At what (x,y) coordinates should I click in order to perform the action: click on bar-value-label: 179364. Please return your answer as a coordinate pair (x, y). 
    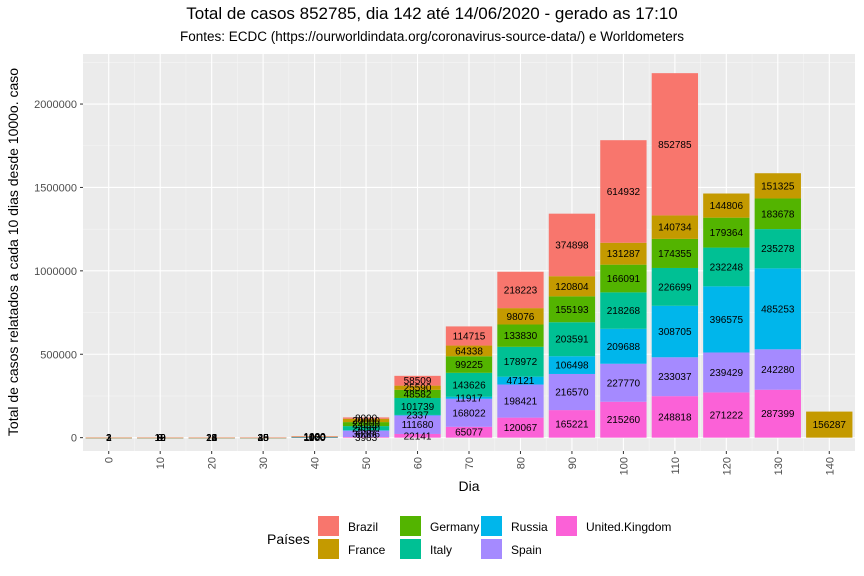
    Looking at the image, I should click on (727, 233).